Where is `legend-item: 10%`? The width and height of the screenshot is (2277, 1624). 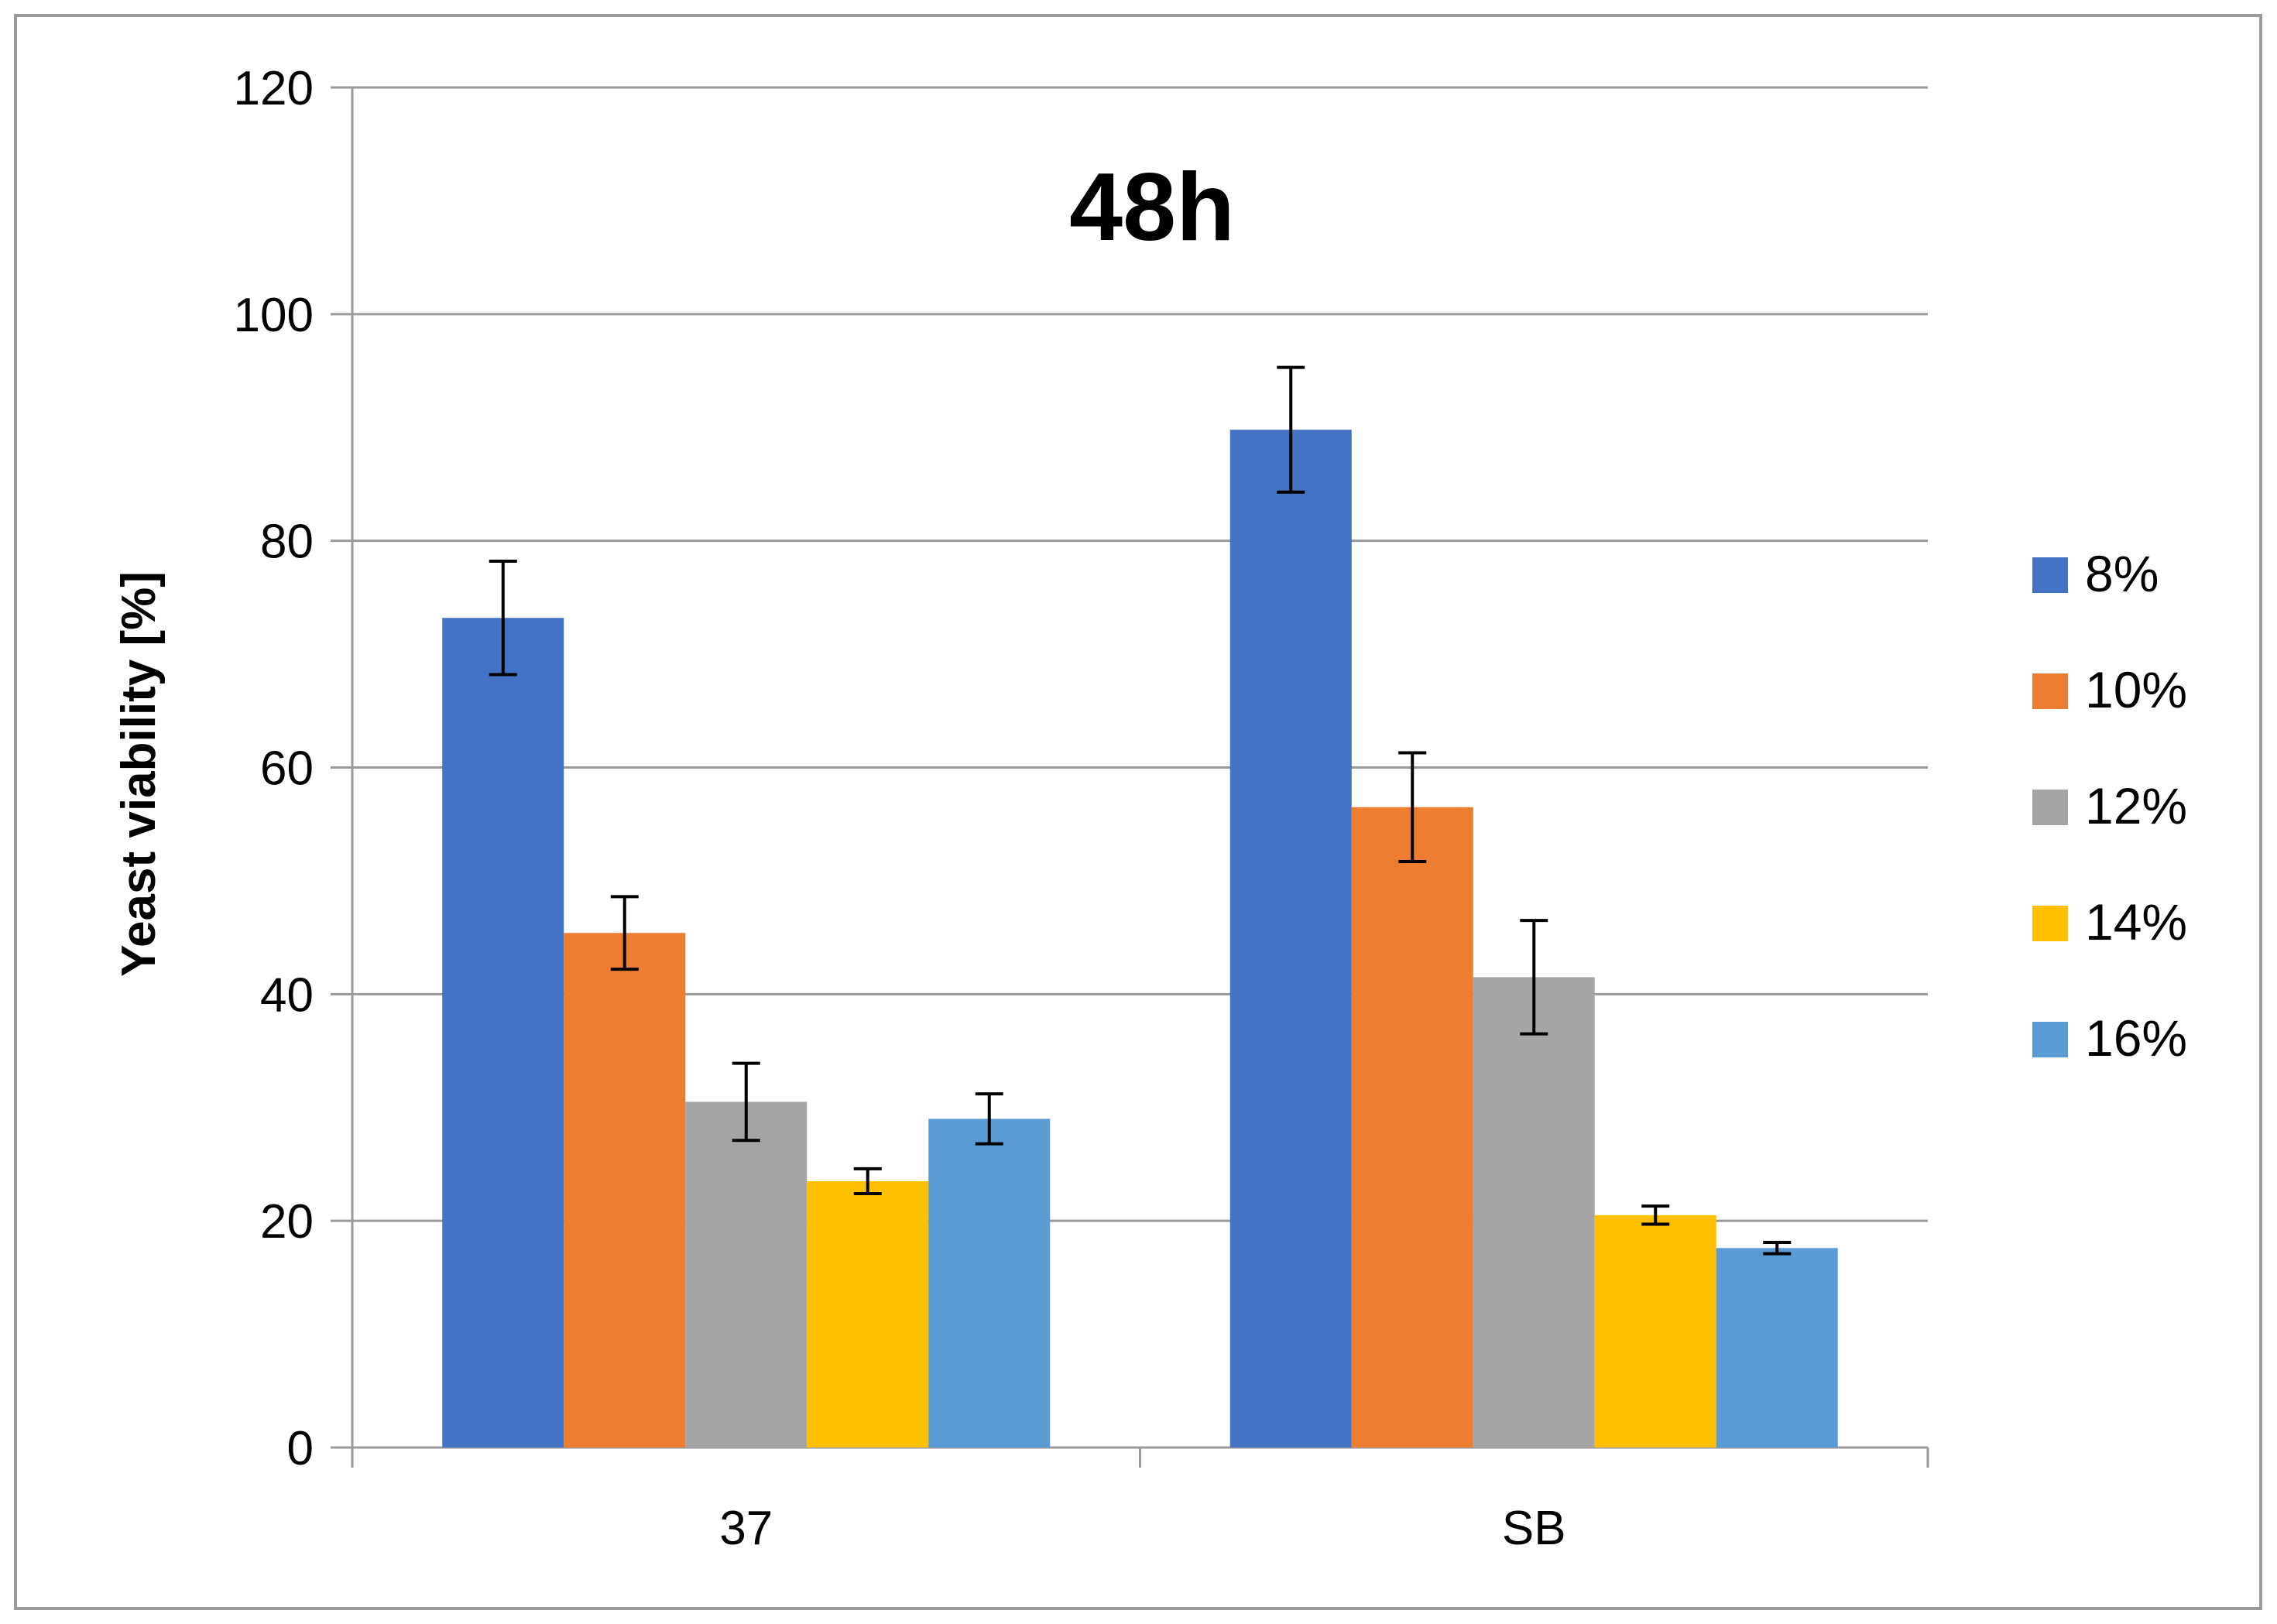
legend-item: 10% is located at coordinates (2109, 689).